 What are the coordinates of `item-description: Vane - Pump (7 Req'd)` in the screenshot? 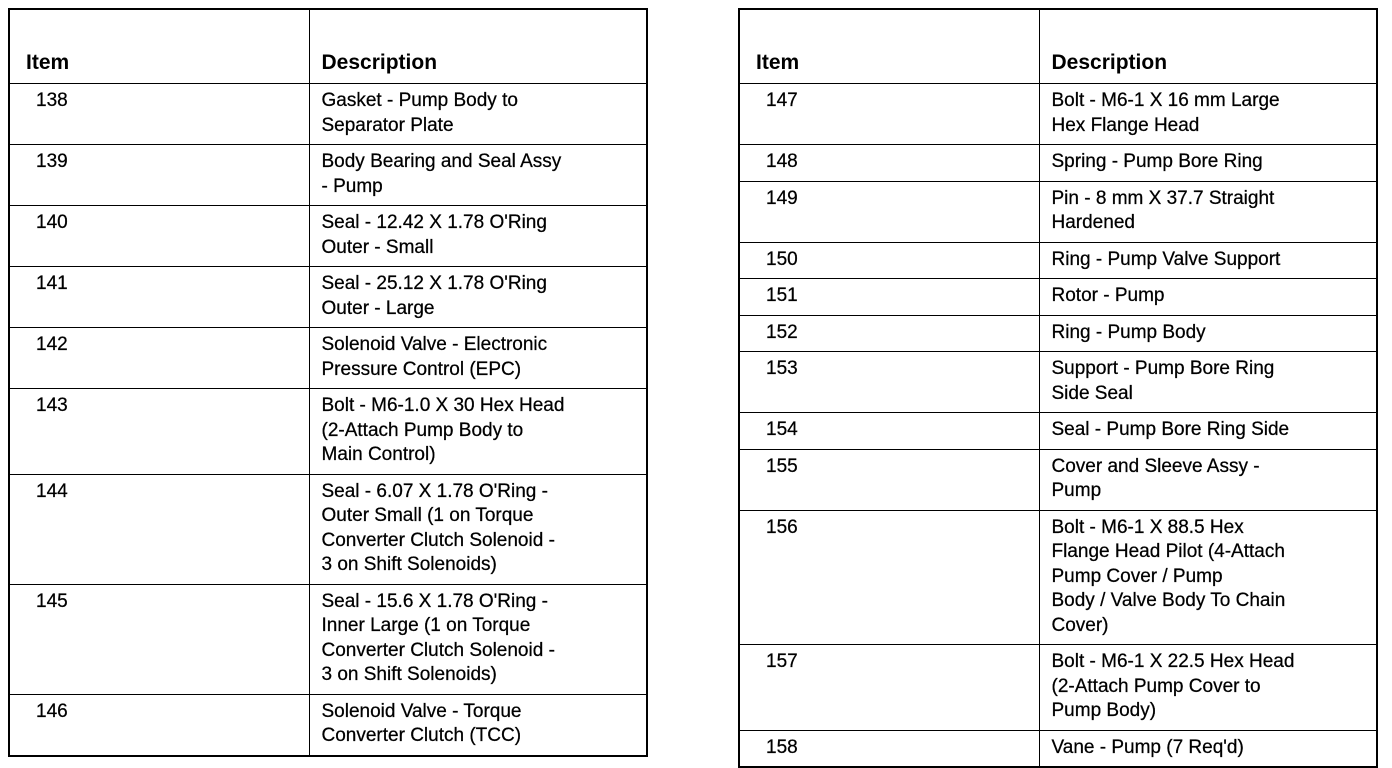 It's located at (1208, 748).